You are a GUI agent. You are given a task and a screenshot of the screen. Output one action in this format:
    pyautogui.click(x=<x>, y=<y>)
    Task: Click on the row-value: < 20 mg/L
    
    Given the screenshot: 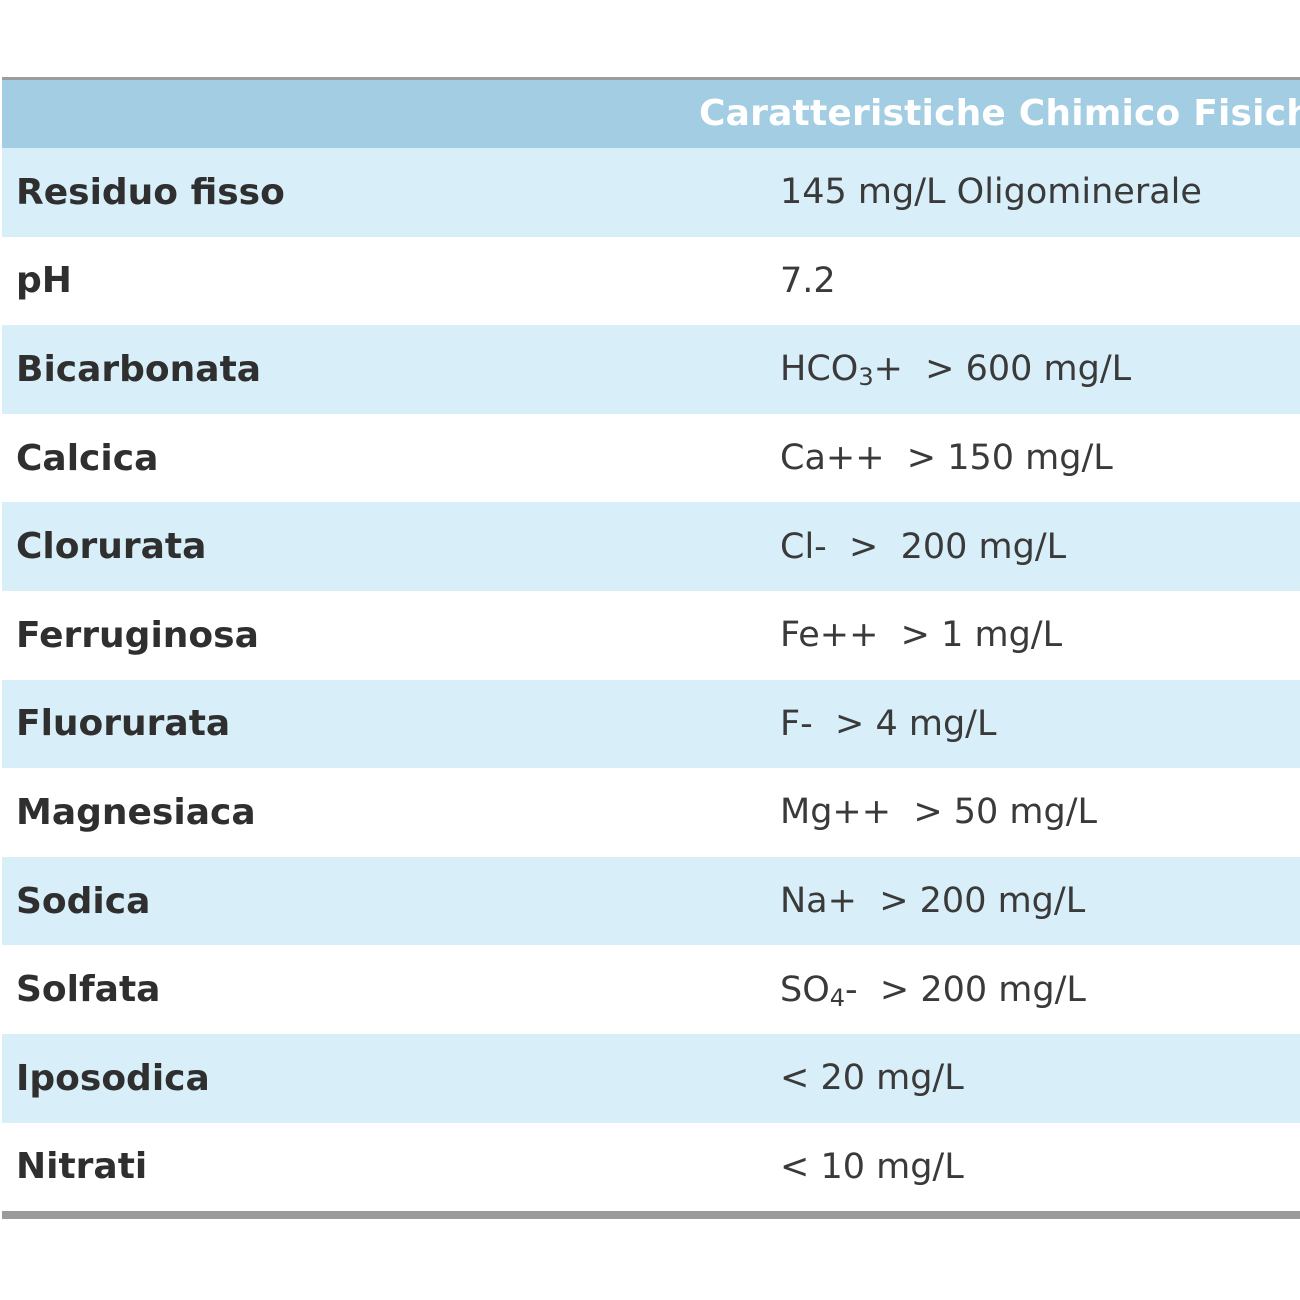 What is the action you would take?
    pyautogui.click(x=872, y=1078)
    